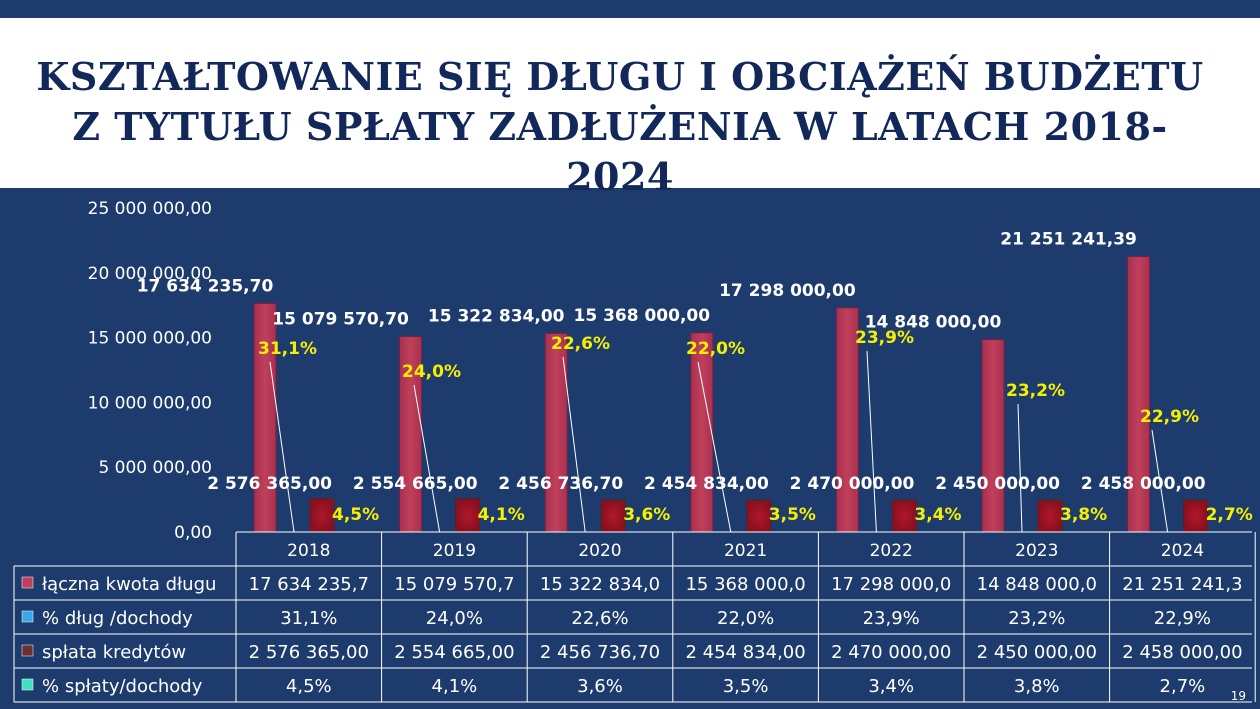 The width and height of the screenshot is (1260, 709). What do you see at coordinates (415, 484) in the screenshot?
I see `repayment-data-label: 2 554 665,00` at bounding box center [415, 484].